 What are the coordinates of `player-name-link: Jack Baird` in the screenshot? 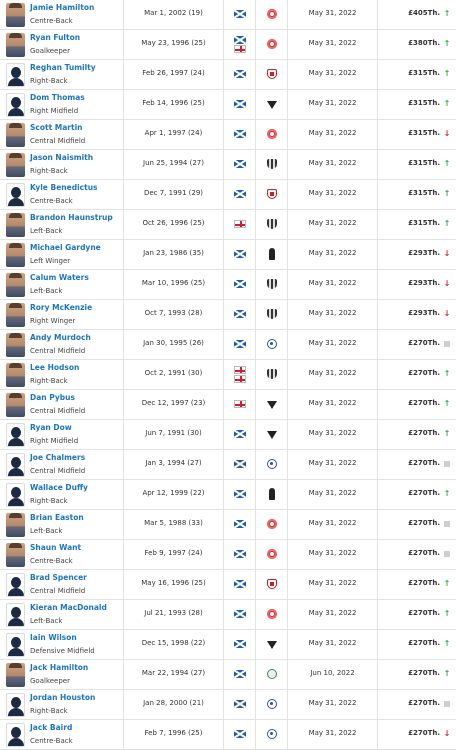 It's located at (51, 727).